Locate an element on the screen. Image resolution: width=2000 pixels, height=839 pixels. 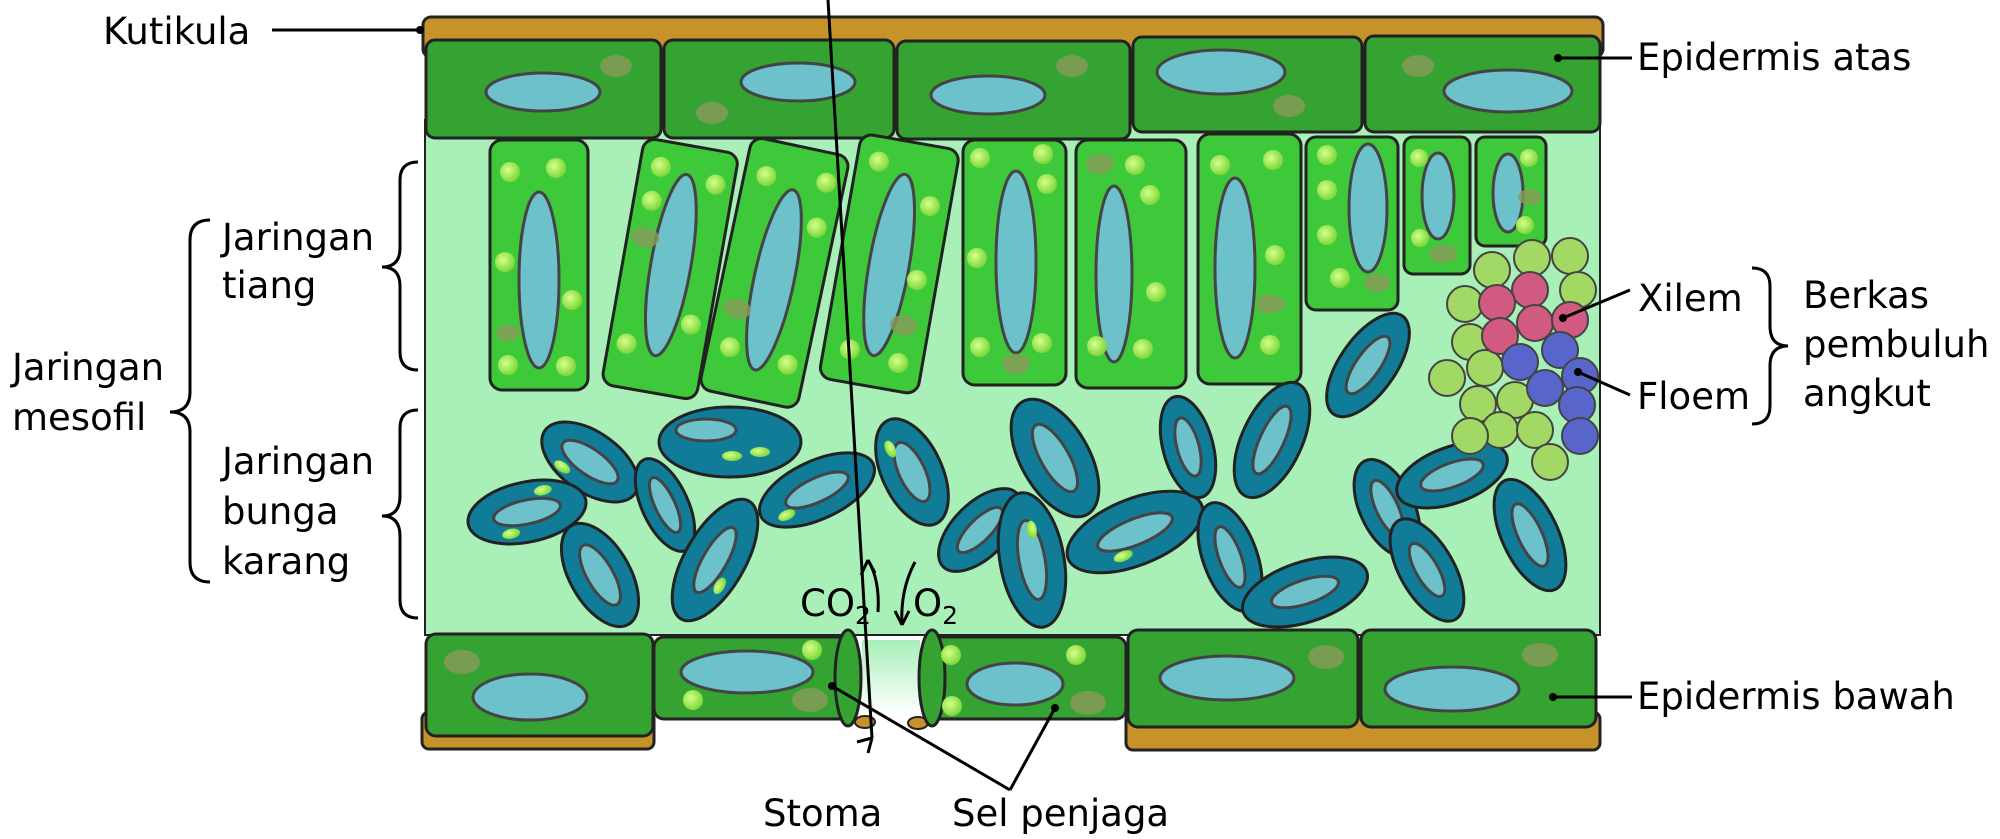
label-berkas-2: pembuluh is located at coordinates (1896, 344).